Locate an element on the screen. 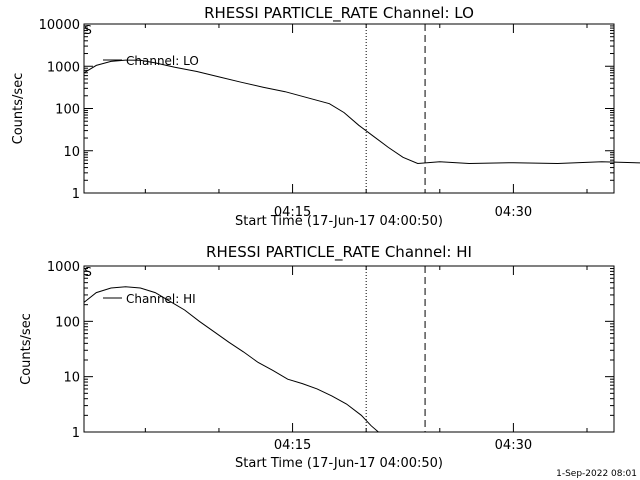 The image size is (640, 480). series-line is located at coordinates (231, 359).